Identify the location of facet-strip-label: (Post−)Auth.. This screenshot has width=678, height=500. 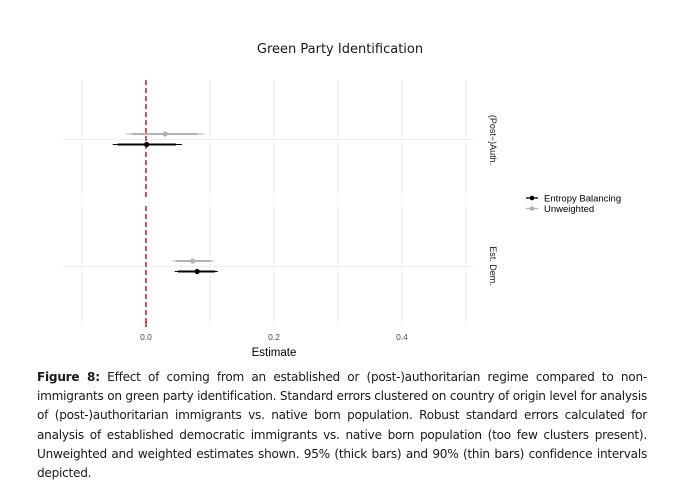
(493, 140).